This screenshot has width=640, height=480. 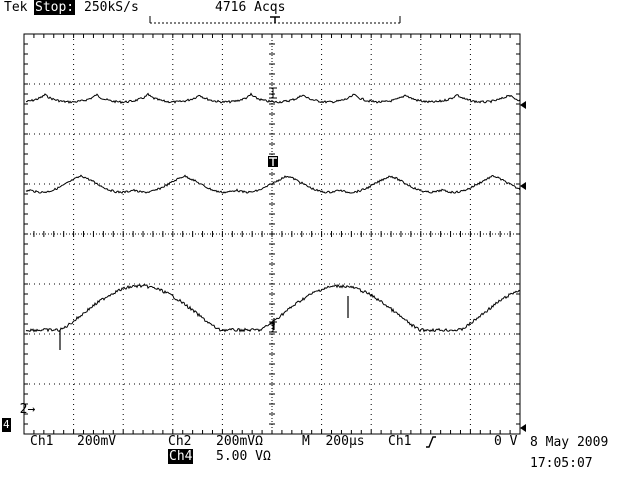 What do you see at coordinates (333, 441) in the screenshot?
I see `timebase: M 200μs` at bounding box center [333, 441].